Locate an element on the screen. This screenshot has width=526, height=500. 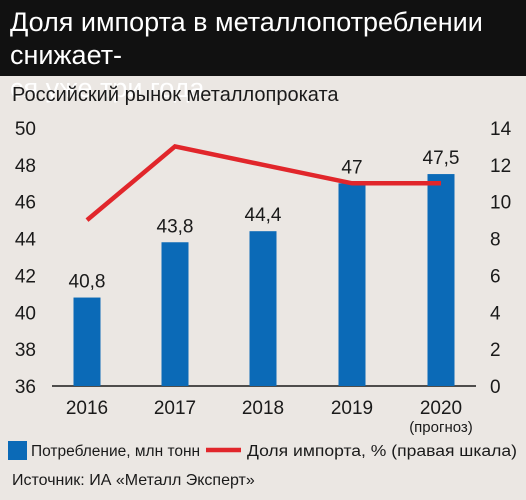
data-label-2020: 47,5 is located at coordinates (441, 158).